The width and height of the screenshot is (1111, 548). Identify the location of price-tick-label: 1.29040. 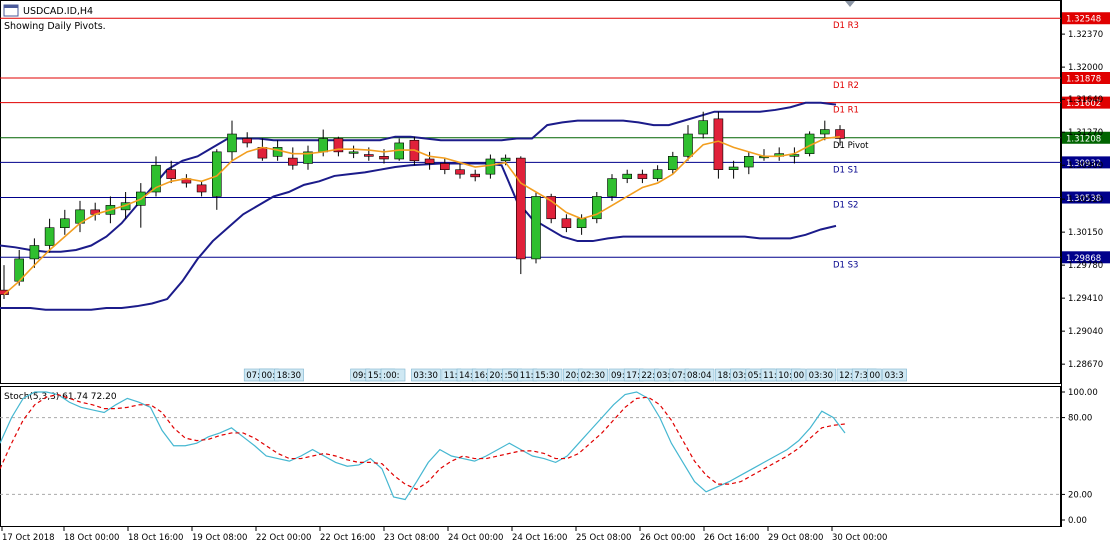
(1085, 332).